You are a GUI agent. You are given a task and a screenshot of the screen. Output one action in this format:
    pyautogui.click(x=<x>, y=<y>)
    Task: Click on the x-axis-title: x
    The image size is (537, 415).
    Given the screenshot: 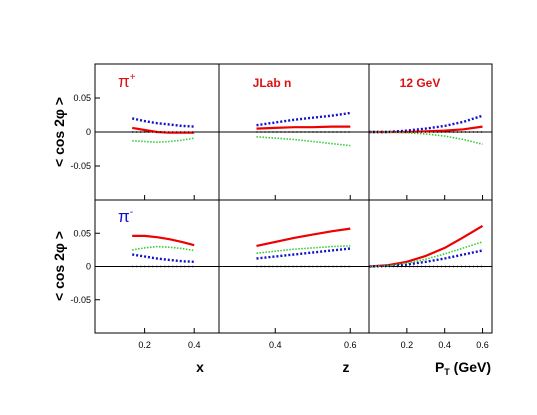 What is the action you would take?
    pyautogui.click(x=200, y=367)
    